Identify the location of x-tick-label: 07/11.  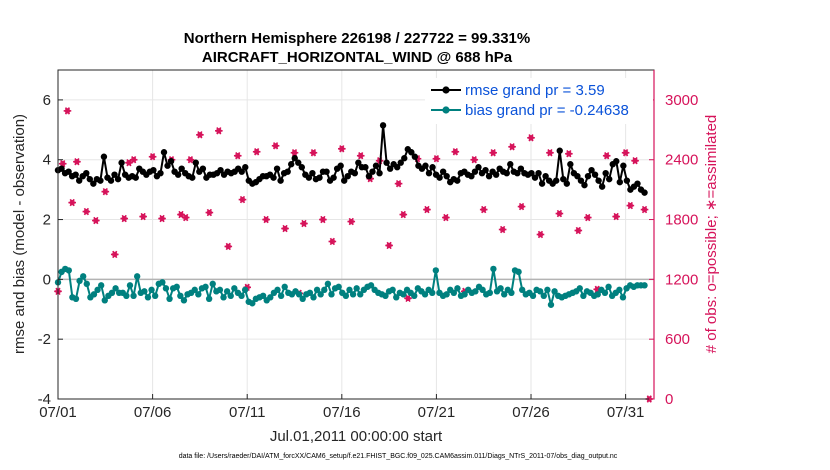
(247, 412).